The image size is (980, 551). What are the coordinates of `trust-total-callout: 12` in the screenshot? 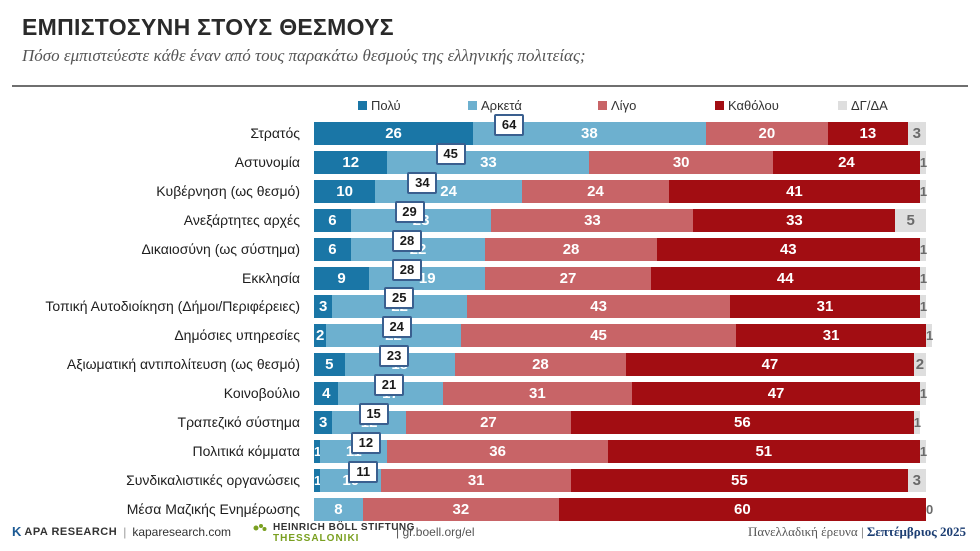 It's located at (365, 442).